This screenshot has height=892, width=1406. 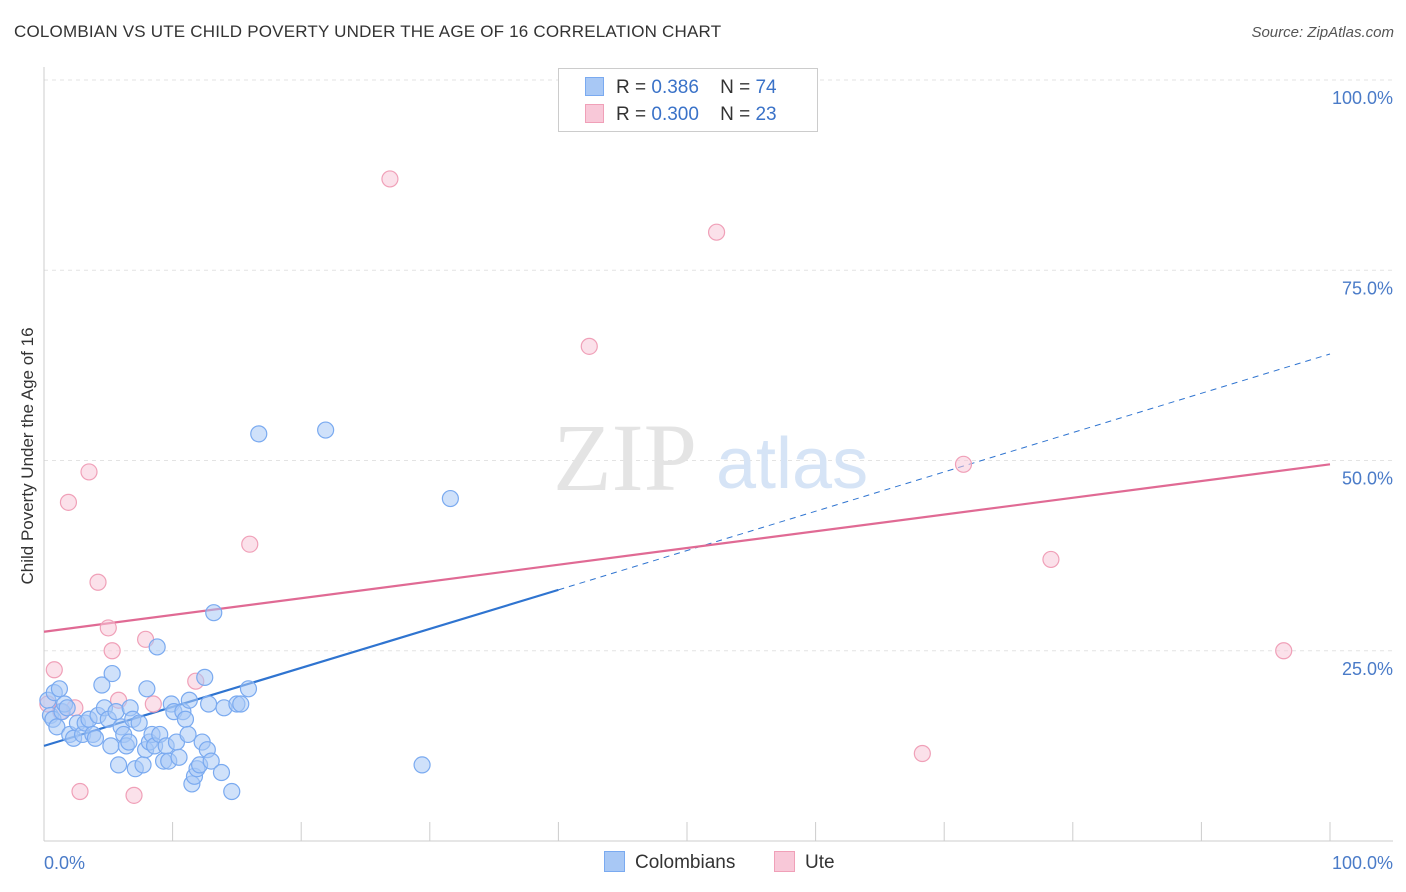 I want to click on series-swatch-ute, so click(x=784, y=861).